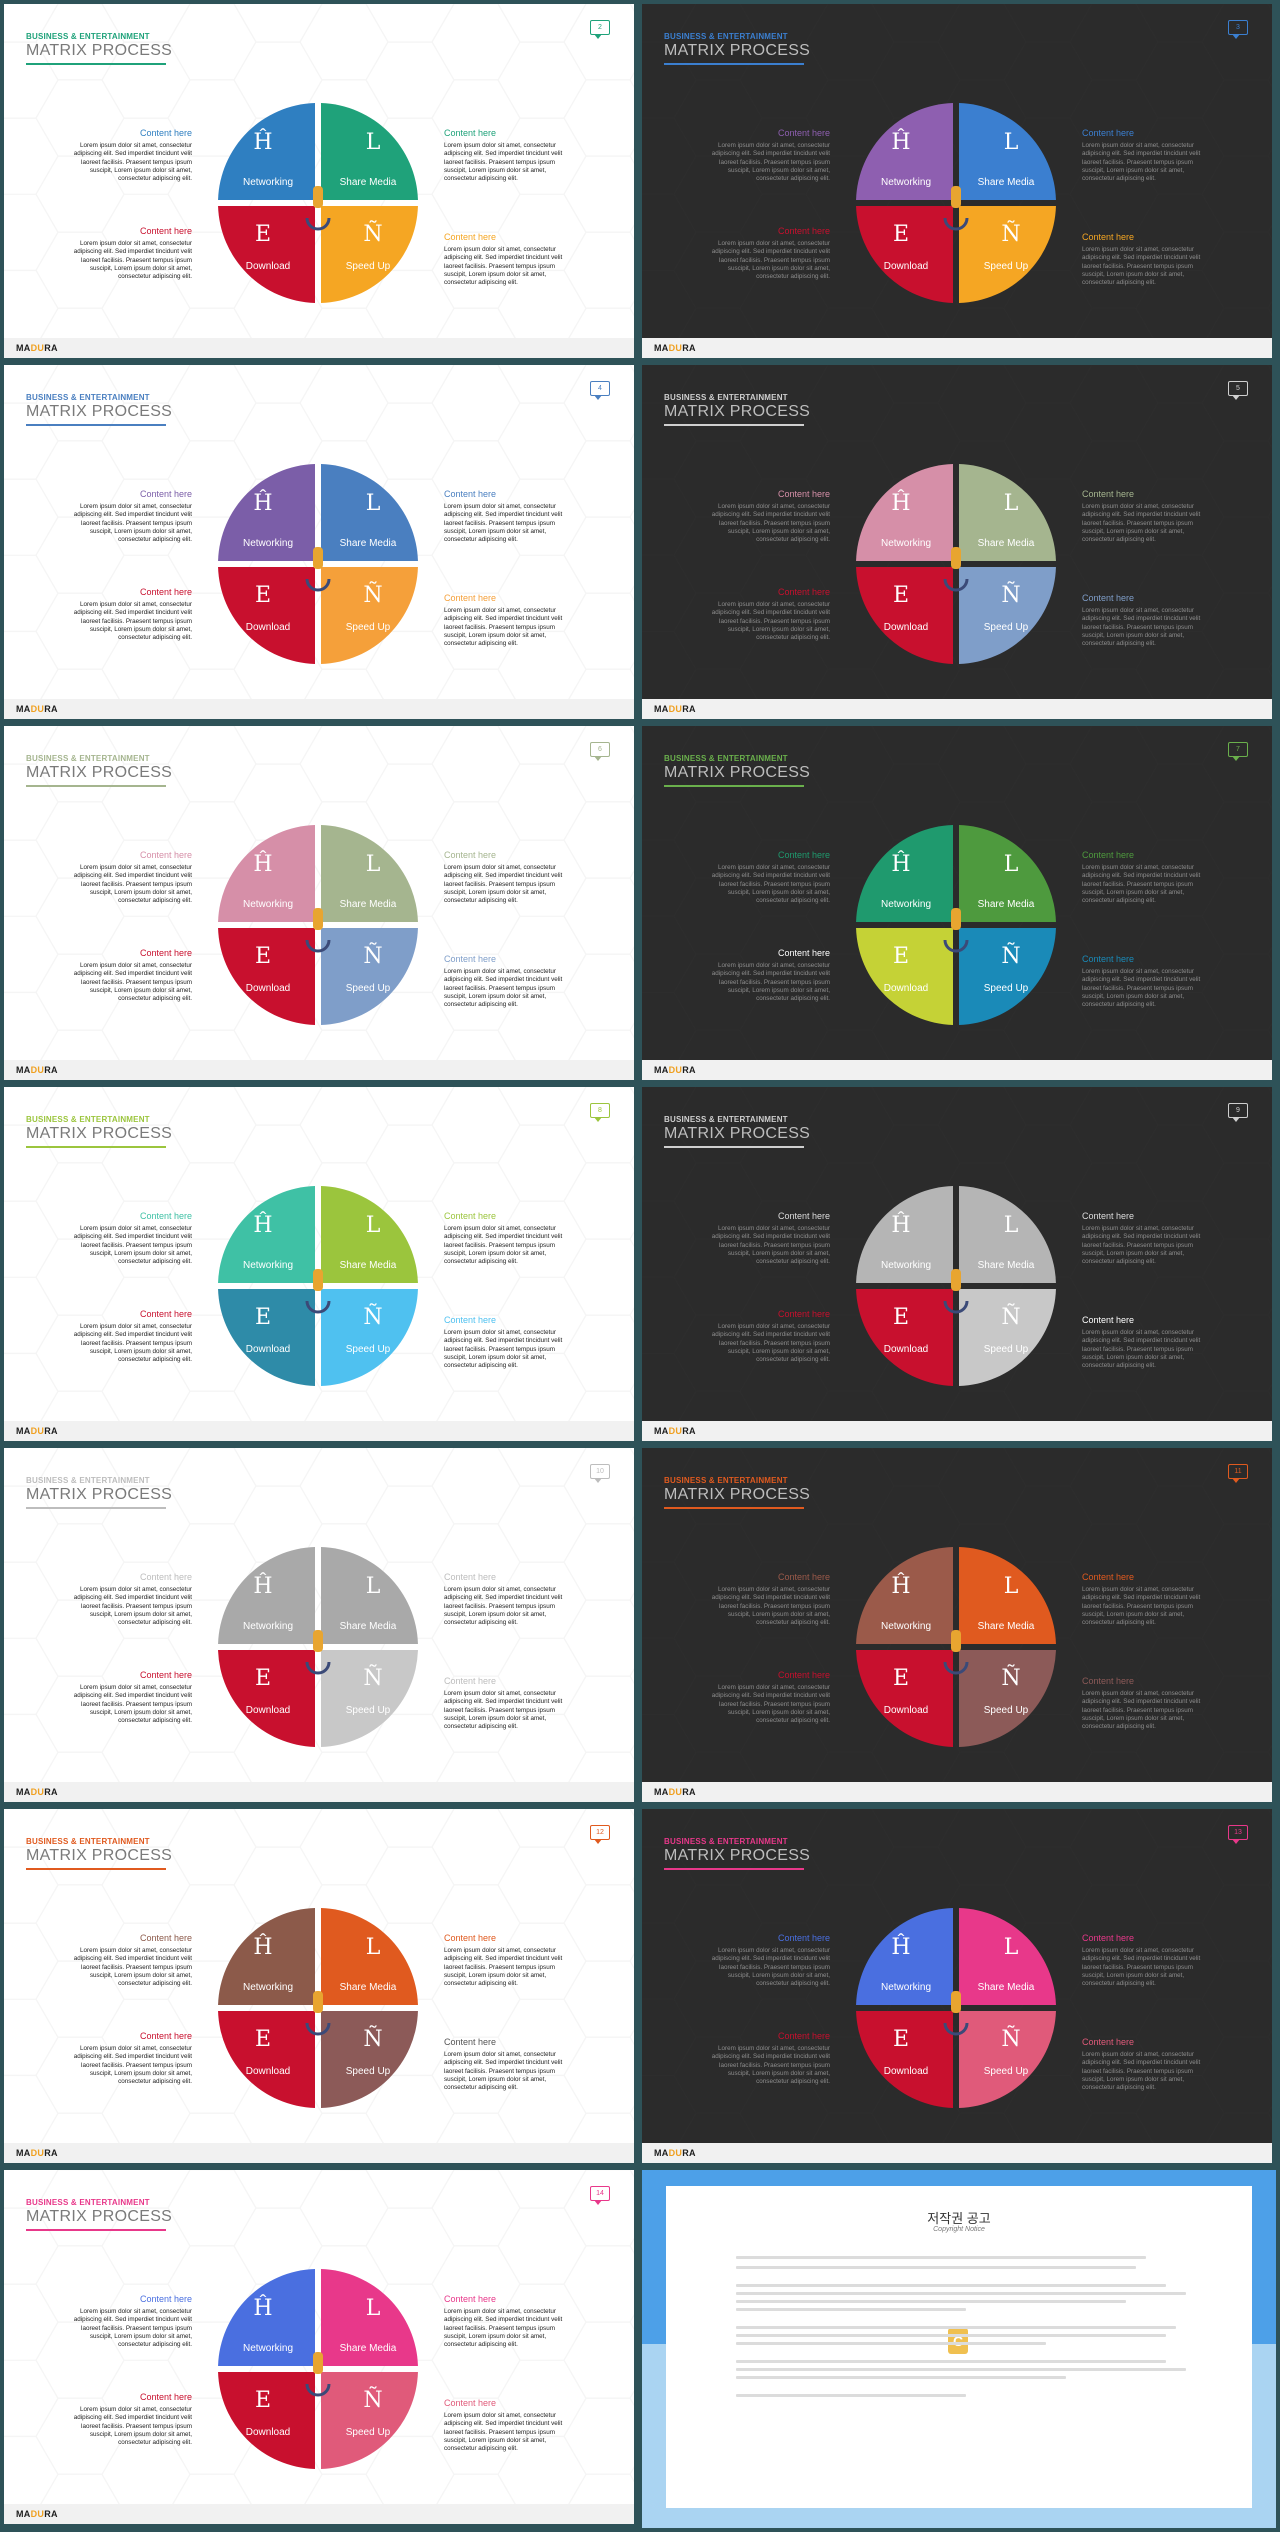  Describe the element at coordinates (600, 2195) in the screenshot. I see `page-number-badge: 14` at that location.